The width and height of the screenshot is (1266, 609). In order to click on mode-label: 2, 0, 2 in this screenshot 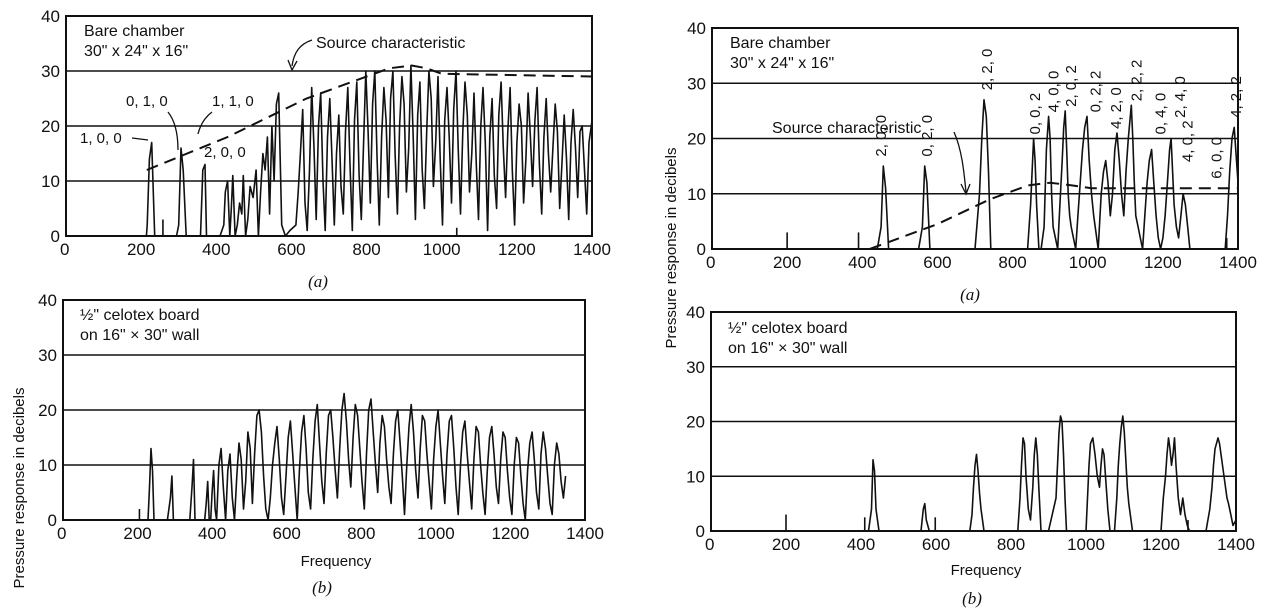, I will do `click(1071, 86)`.